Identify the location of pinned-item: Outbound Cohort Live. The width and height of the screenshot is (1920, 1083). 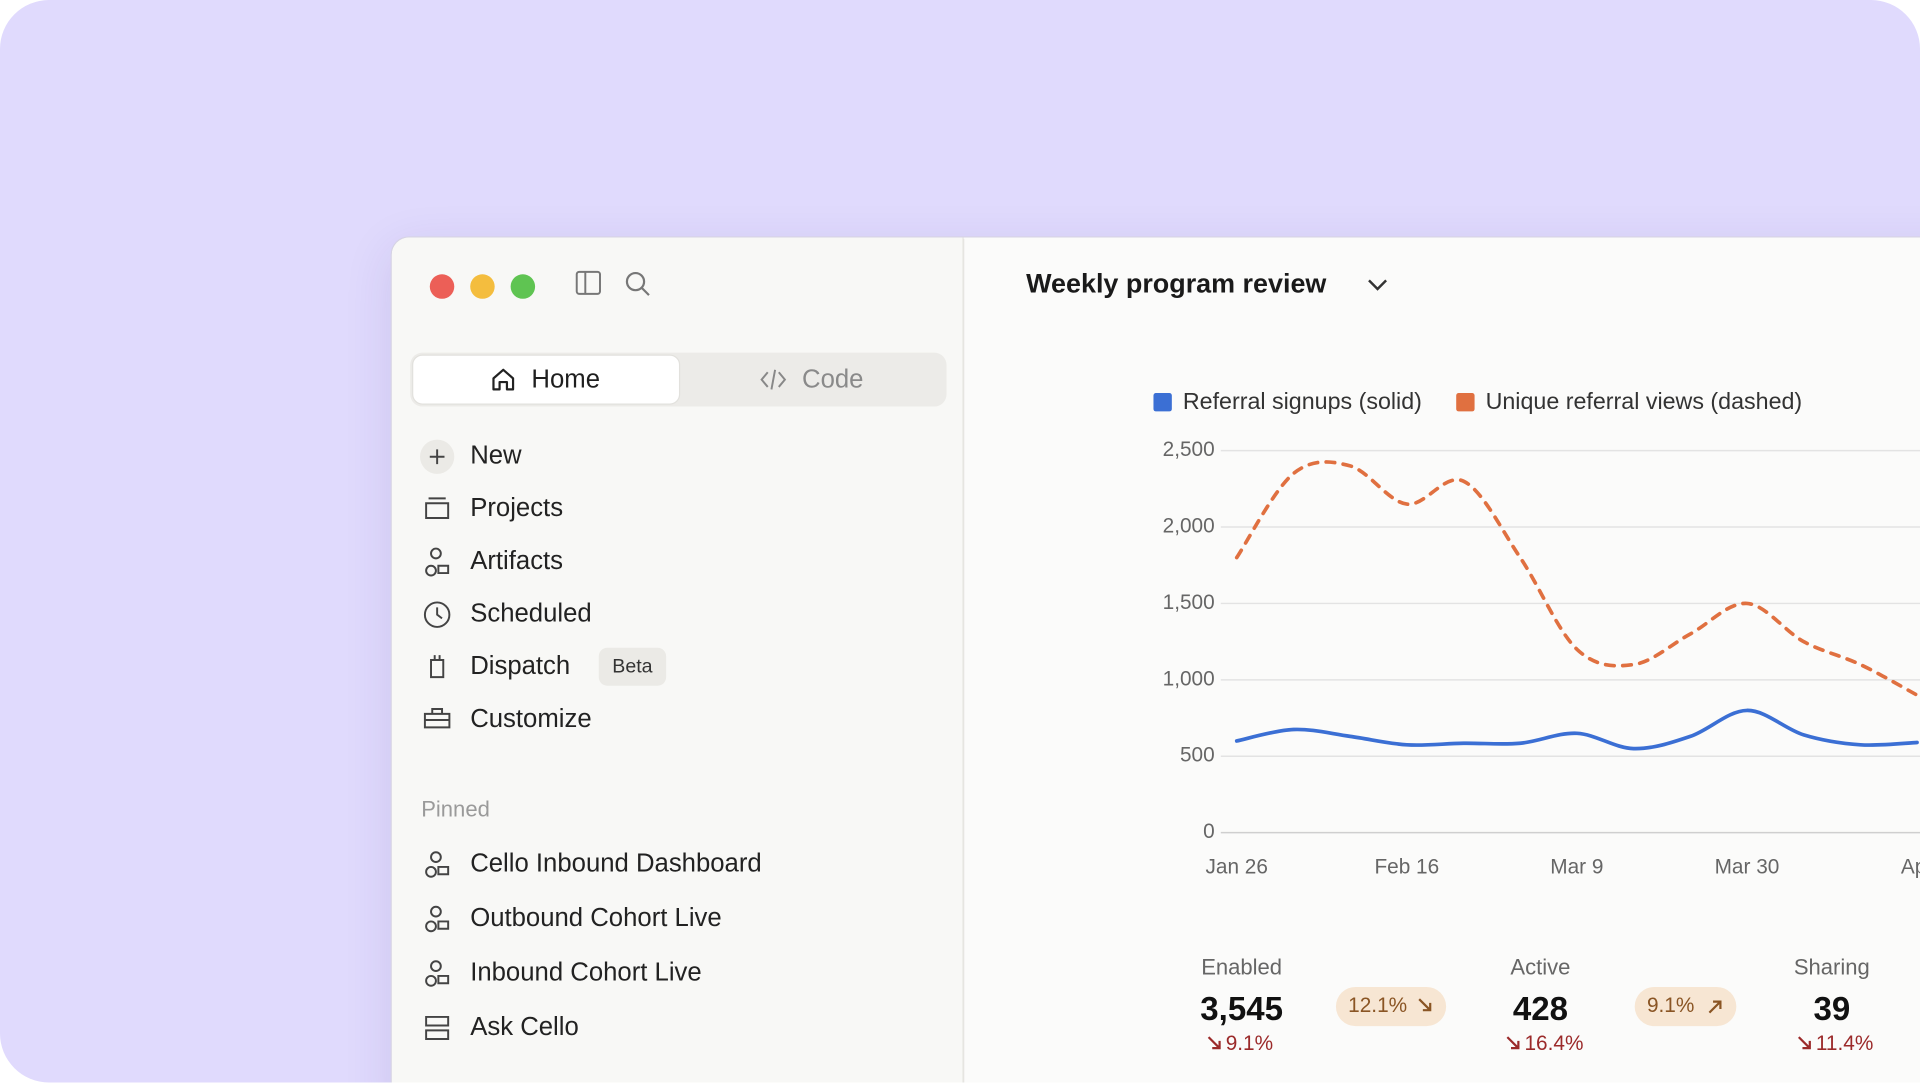
(595, 918).